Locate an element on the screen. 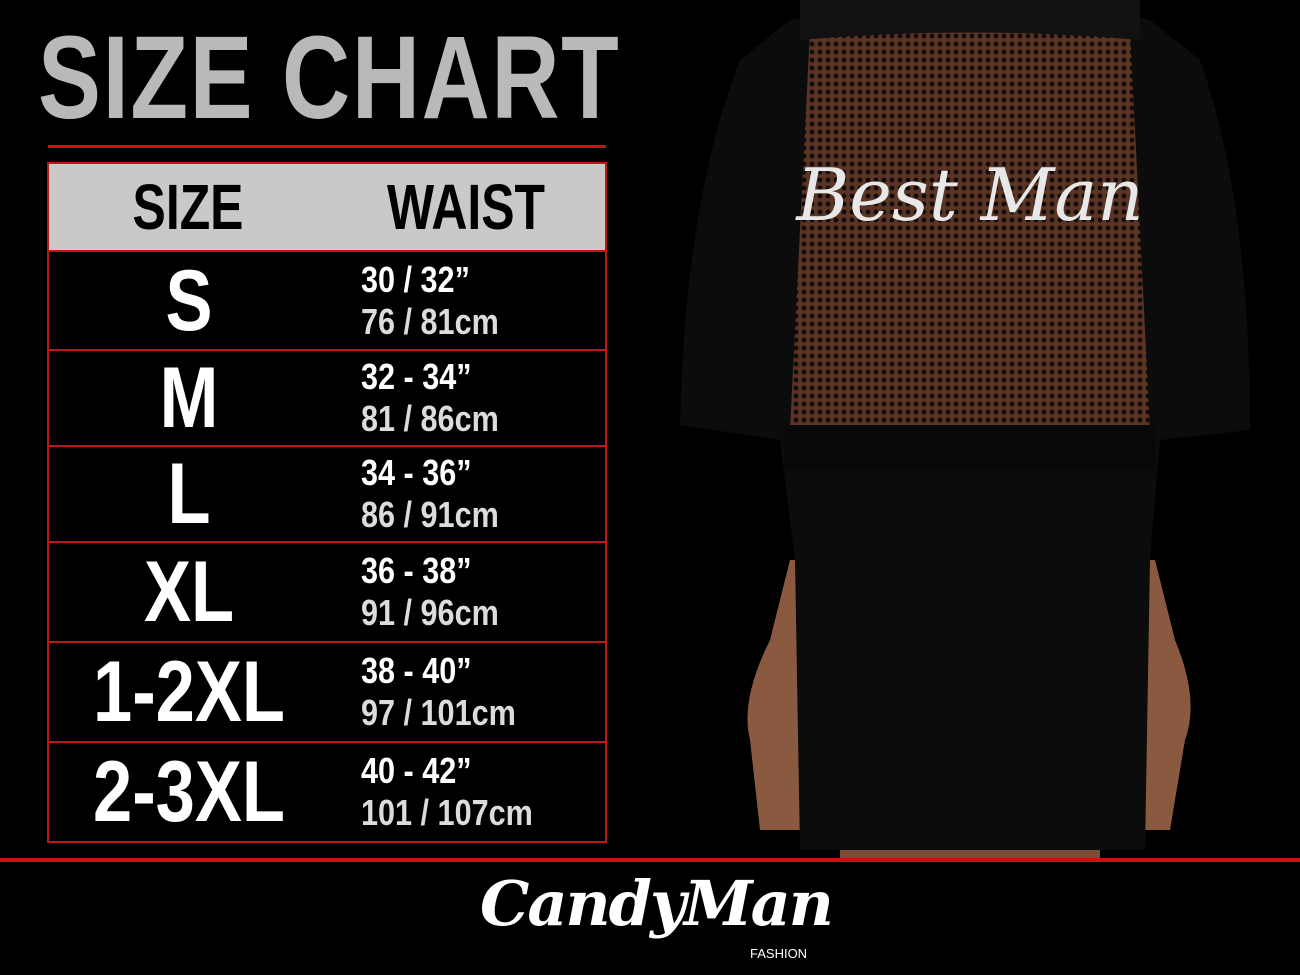  table-row: 2-3XL 40 - 42” 101 / 107cm is located at coordinates (327, 792).